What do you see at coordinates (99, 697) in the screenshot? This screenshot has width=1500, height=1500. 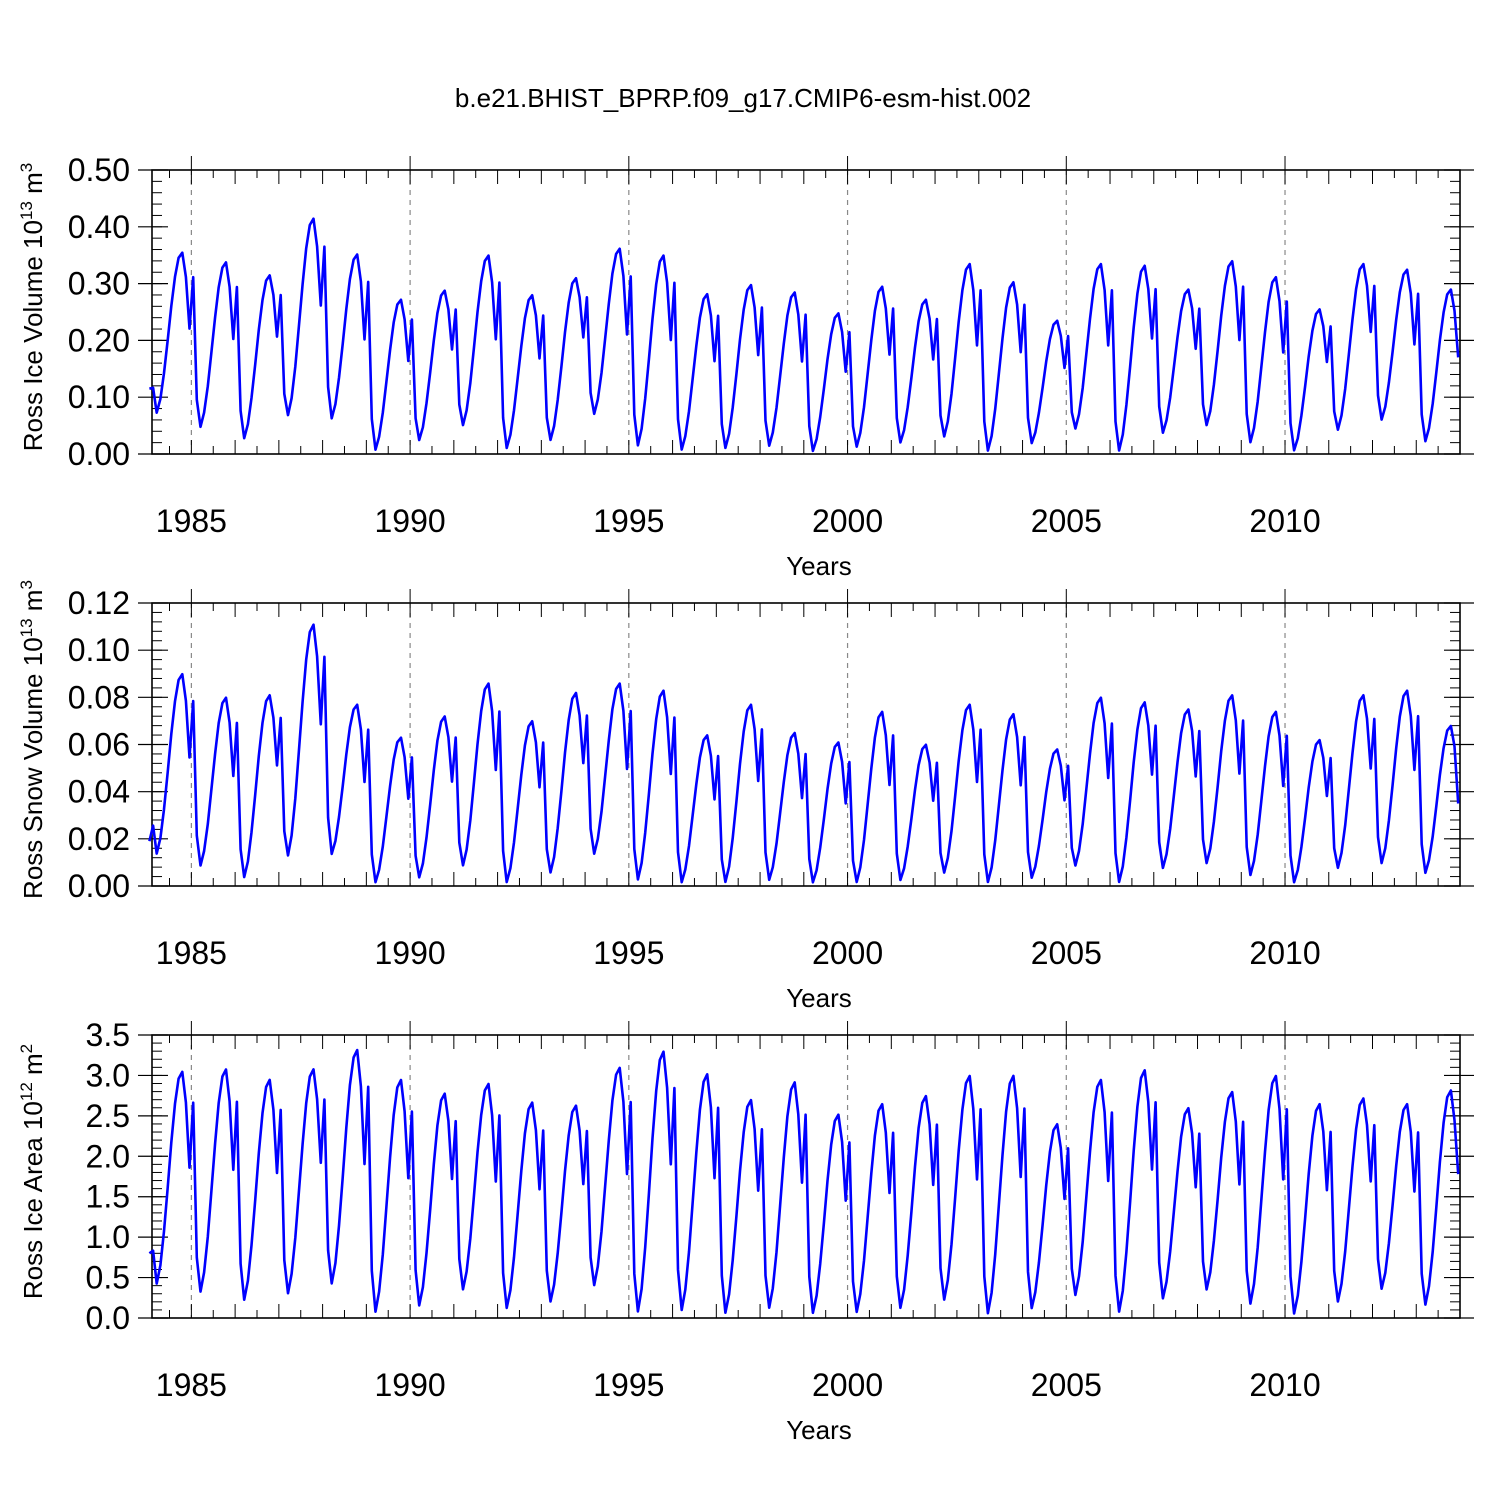 I see `y-tick-label: 0.08` at bounding box center [99, 697].